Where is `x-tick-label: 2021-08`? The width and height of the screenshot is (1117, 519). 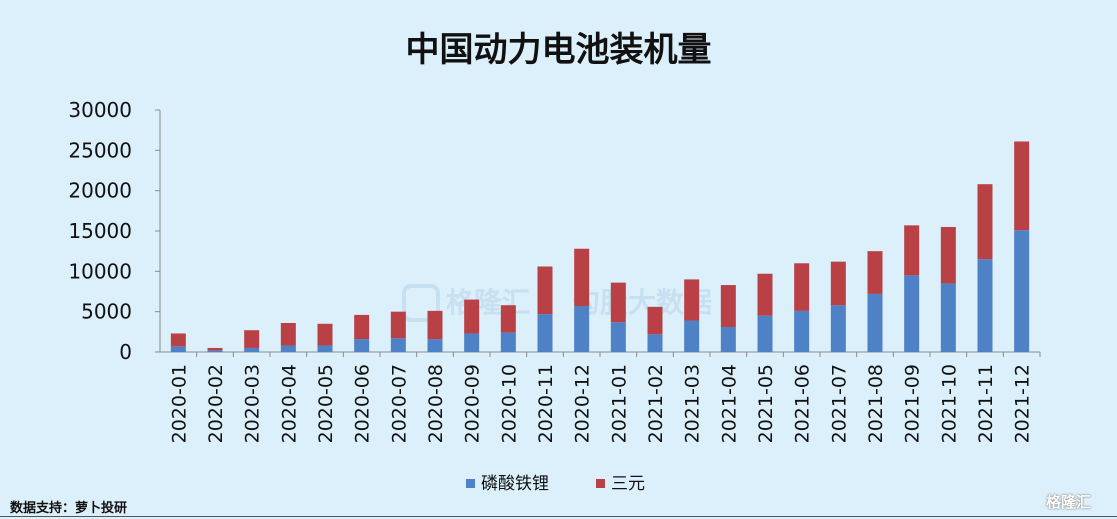
x-tick-label: 2021-08 is located at coordinates (876, 403).